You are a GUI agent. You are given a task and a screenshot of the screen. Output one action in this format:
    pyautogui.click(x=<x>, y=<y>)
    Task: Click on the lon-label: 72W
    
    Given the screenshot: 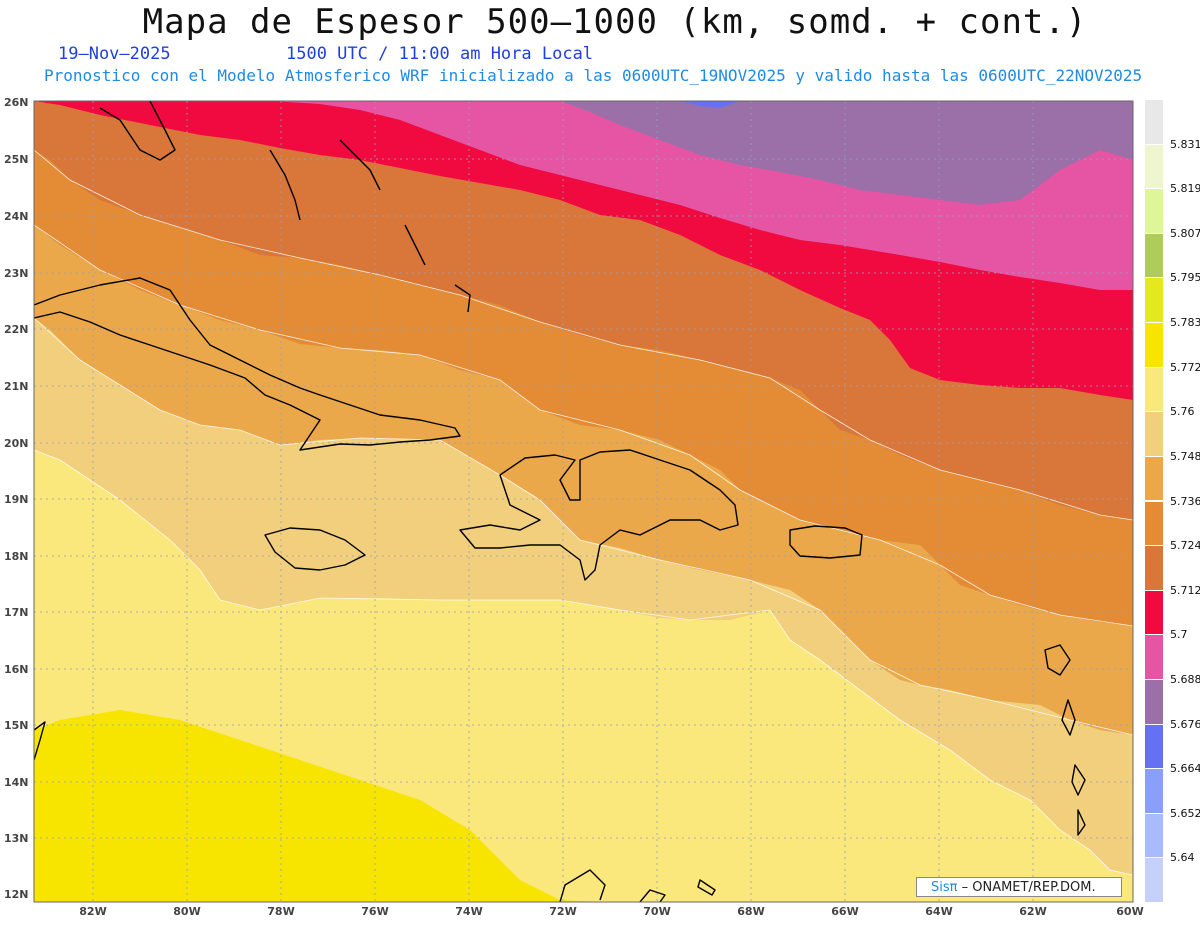 What is the action you would take?
    pyautogui.click(x=563, y=911)
    